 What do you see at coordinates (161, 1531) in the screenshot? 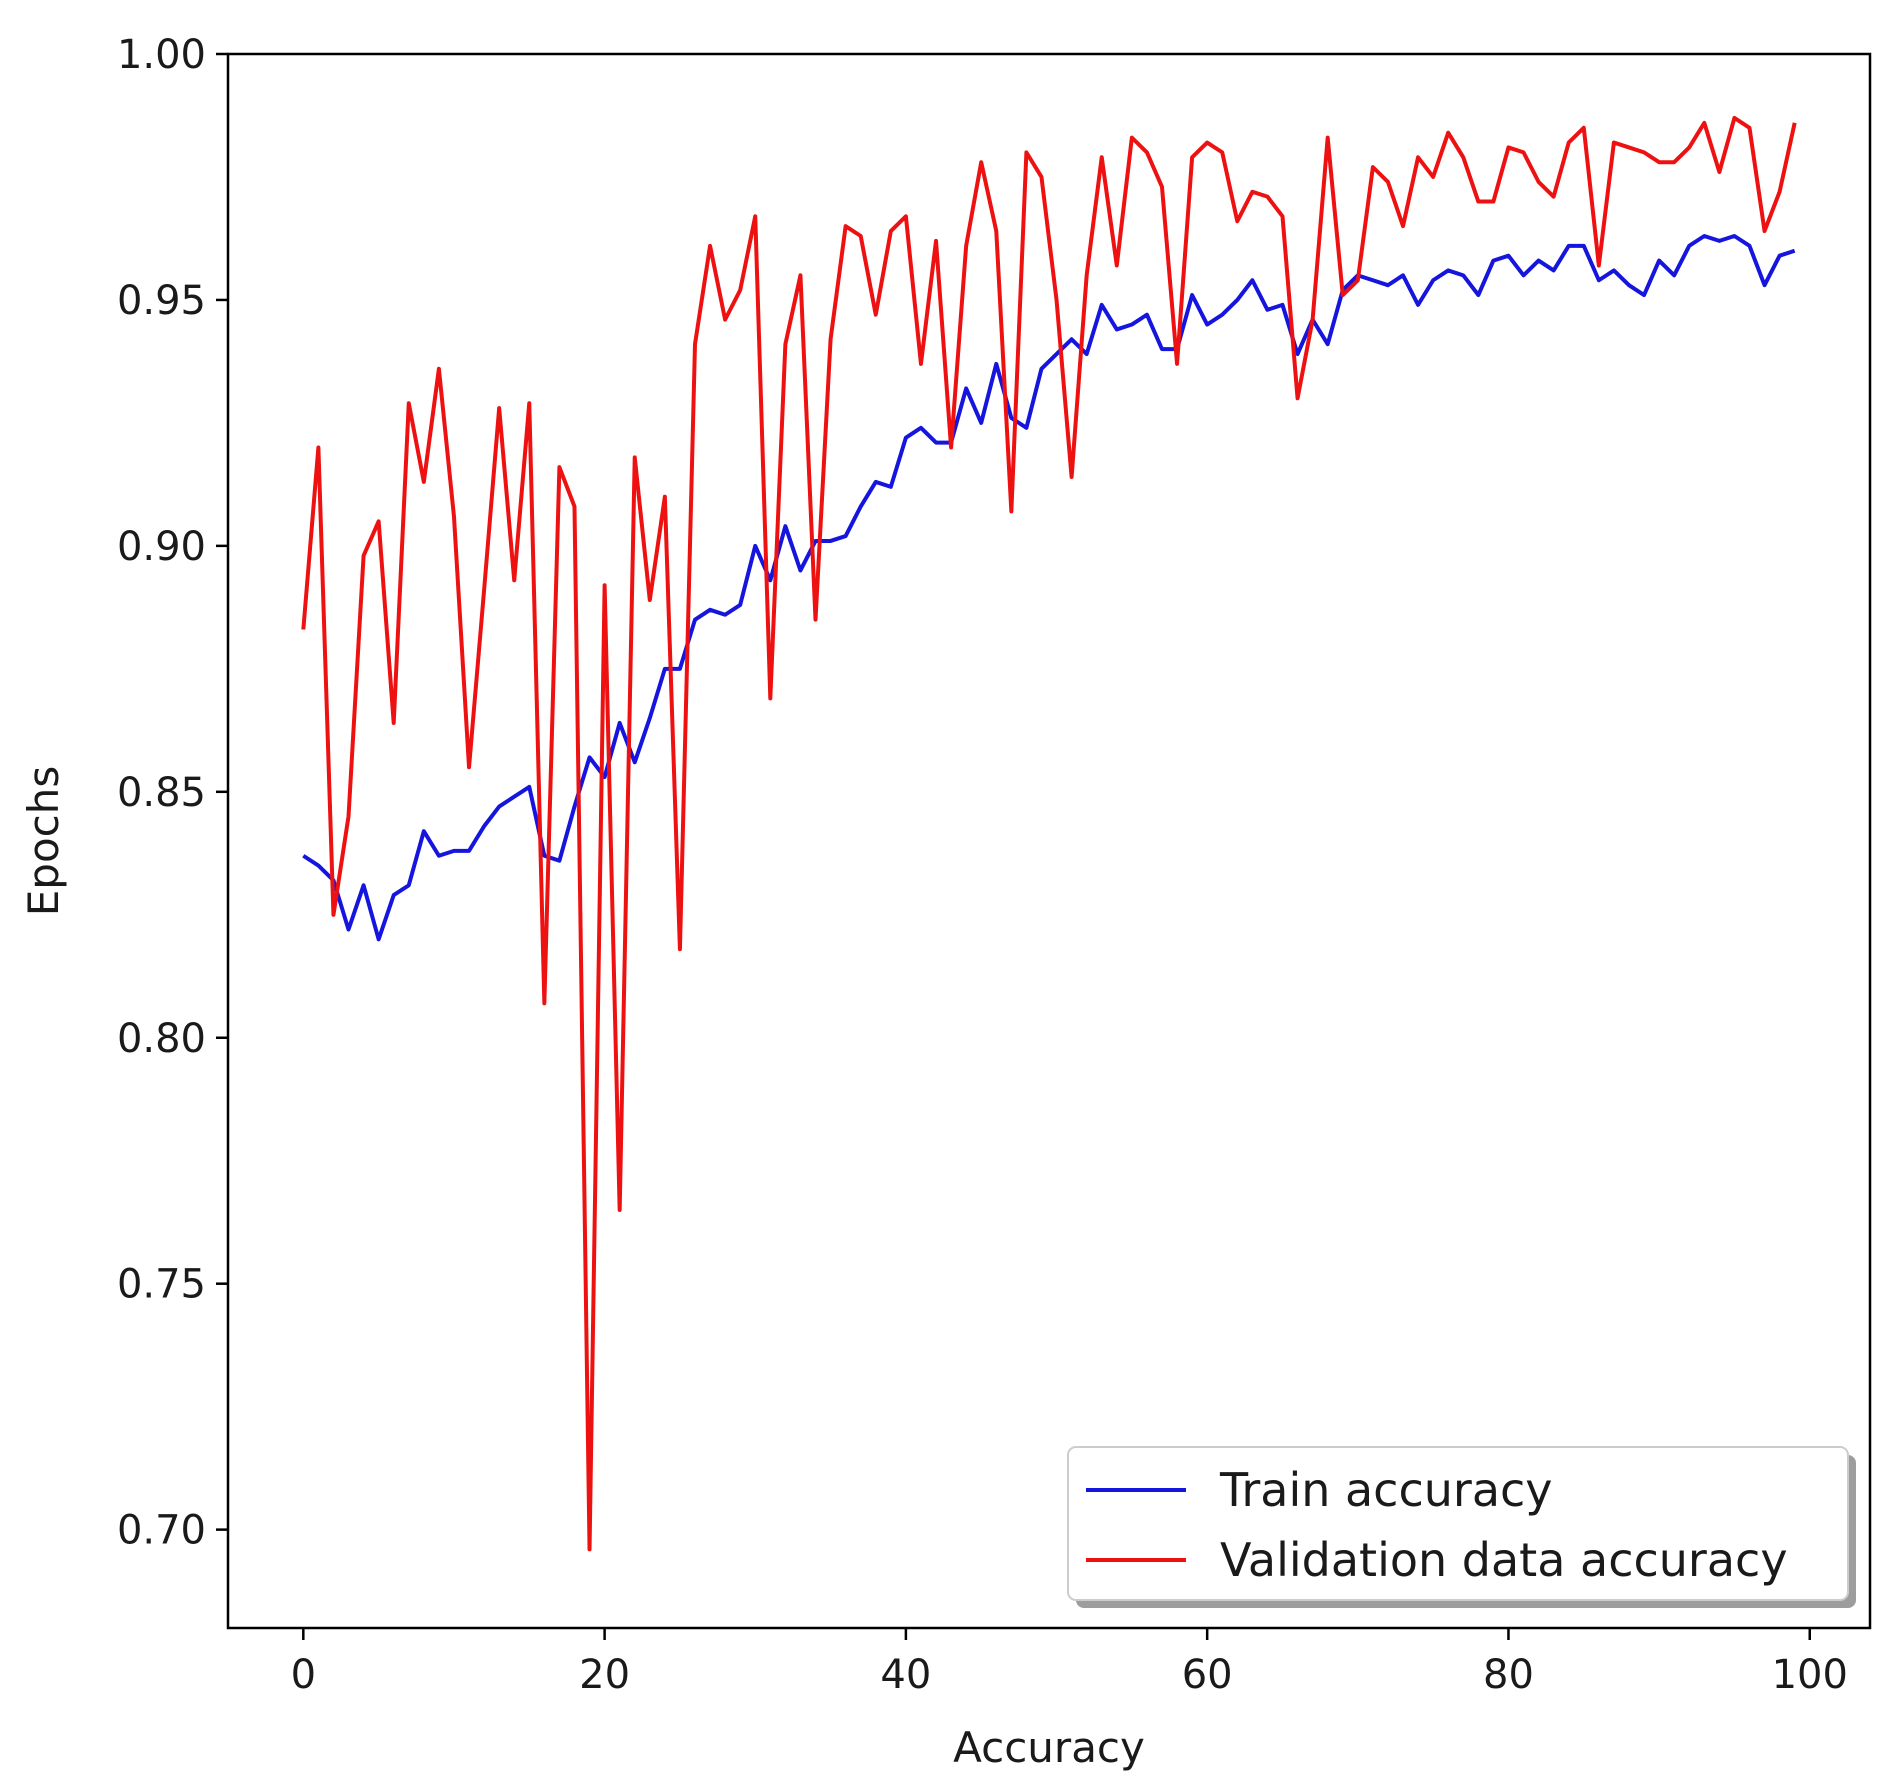
I see `y-tick-label: 0.70` at bounding box center [161, 1531].